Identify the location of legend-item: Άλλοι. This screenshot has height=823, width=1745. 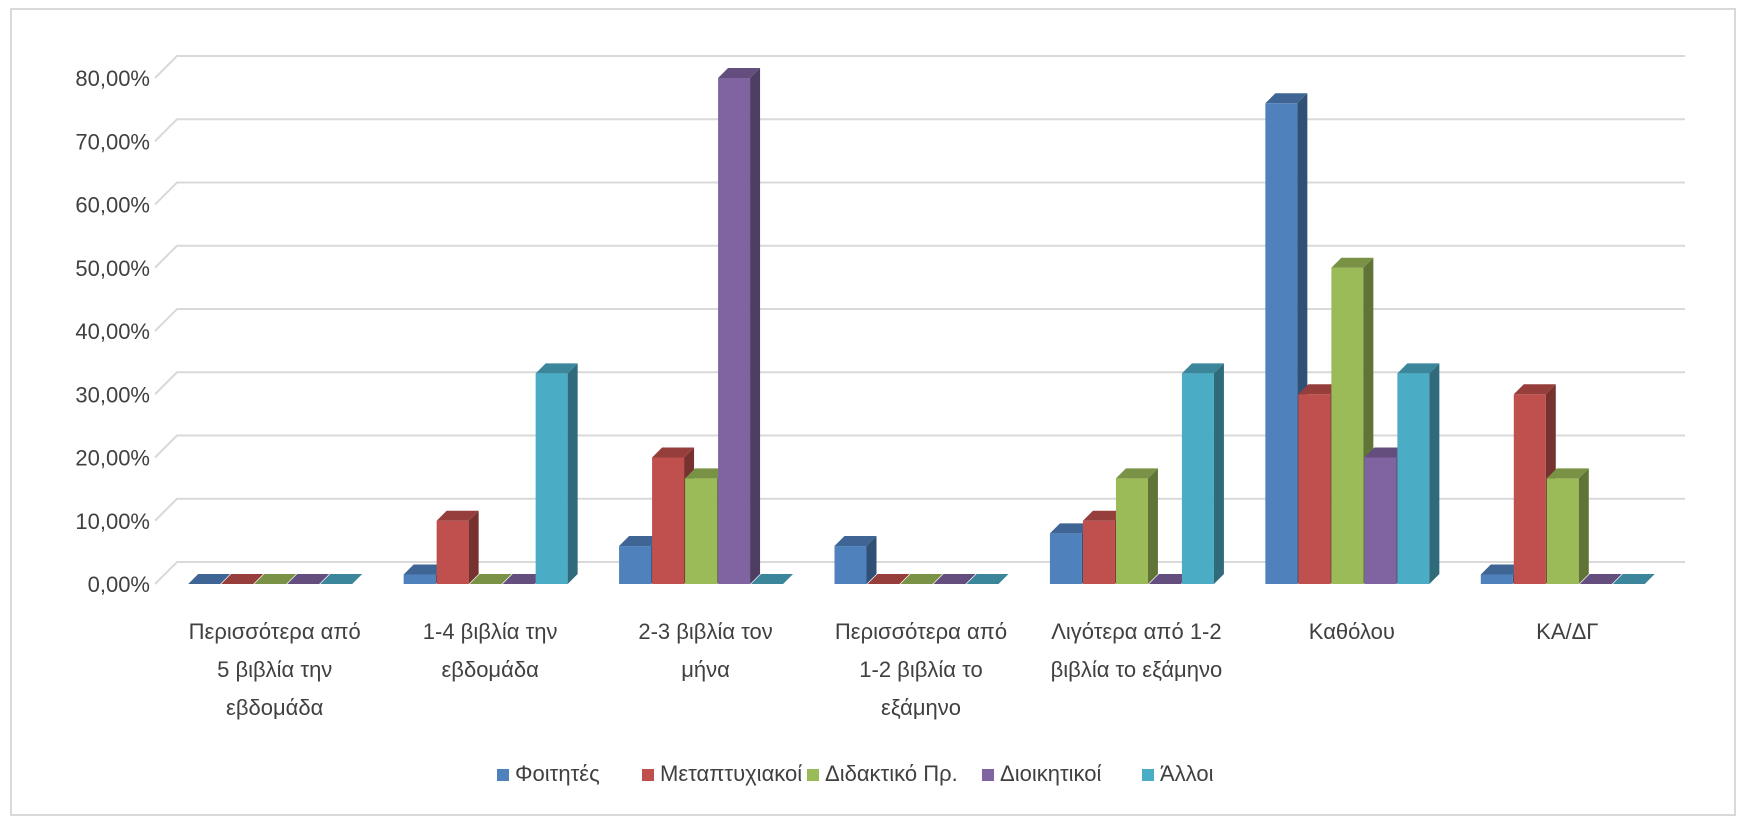
(1178, 773).